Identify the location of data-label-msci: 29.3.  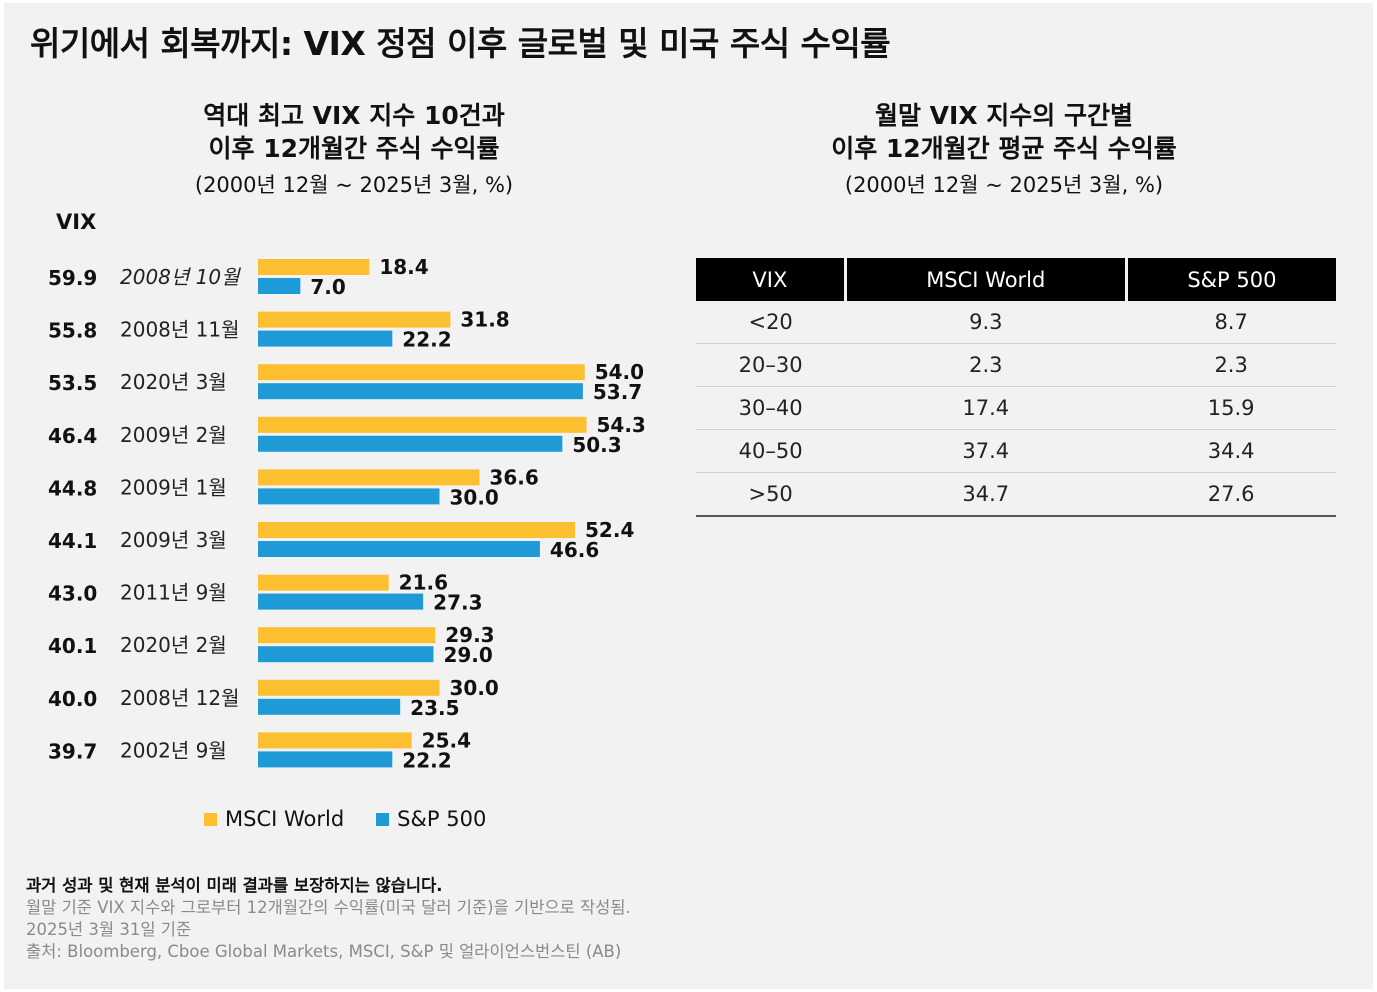
(469, 635).